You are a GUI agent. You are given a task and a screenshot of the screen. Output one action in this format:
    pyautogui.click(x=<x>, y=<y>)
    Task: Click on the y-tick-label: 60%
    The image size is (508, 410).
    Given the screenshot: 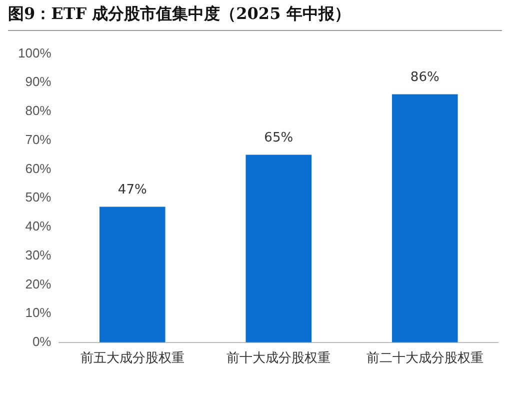 What is the action you would take?
    pyautogui.click(x=38, y=168)
    